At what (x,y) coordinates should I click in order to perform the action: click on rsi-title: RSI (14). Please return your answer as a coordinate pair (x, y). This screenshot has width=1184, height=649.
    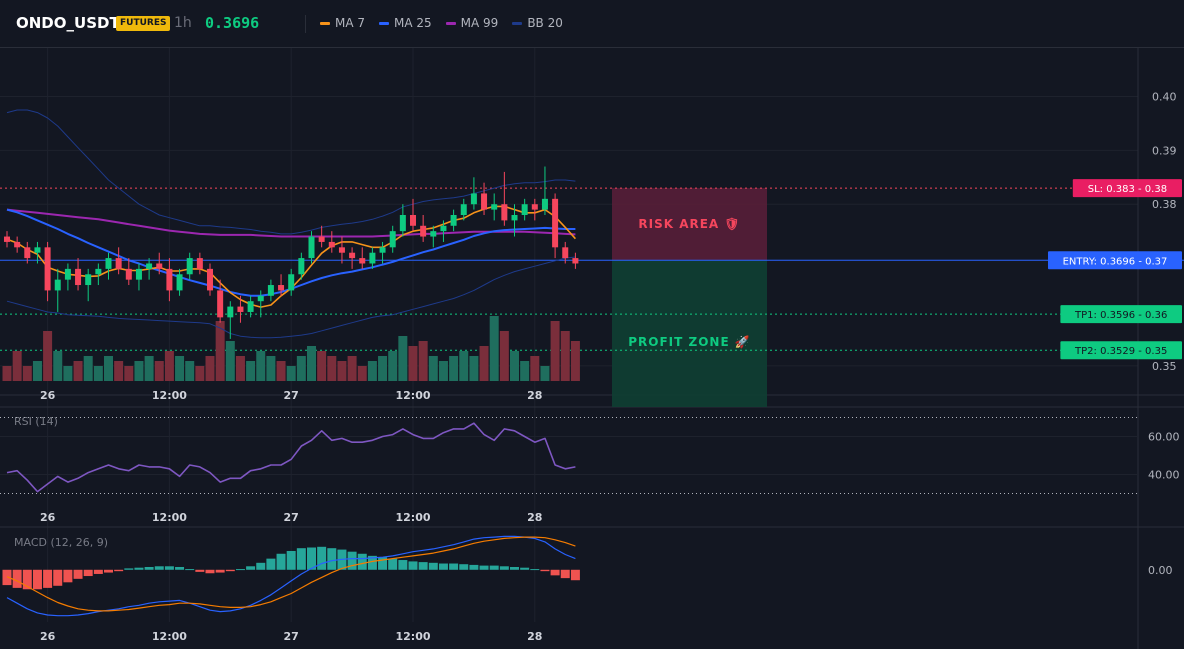
    Looking at the image, I should click on (36, 421).